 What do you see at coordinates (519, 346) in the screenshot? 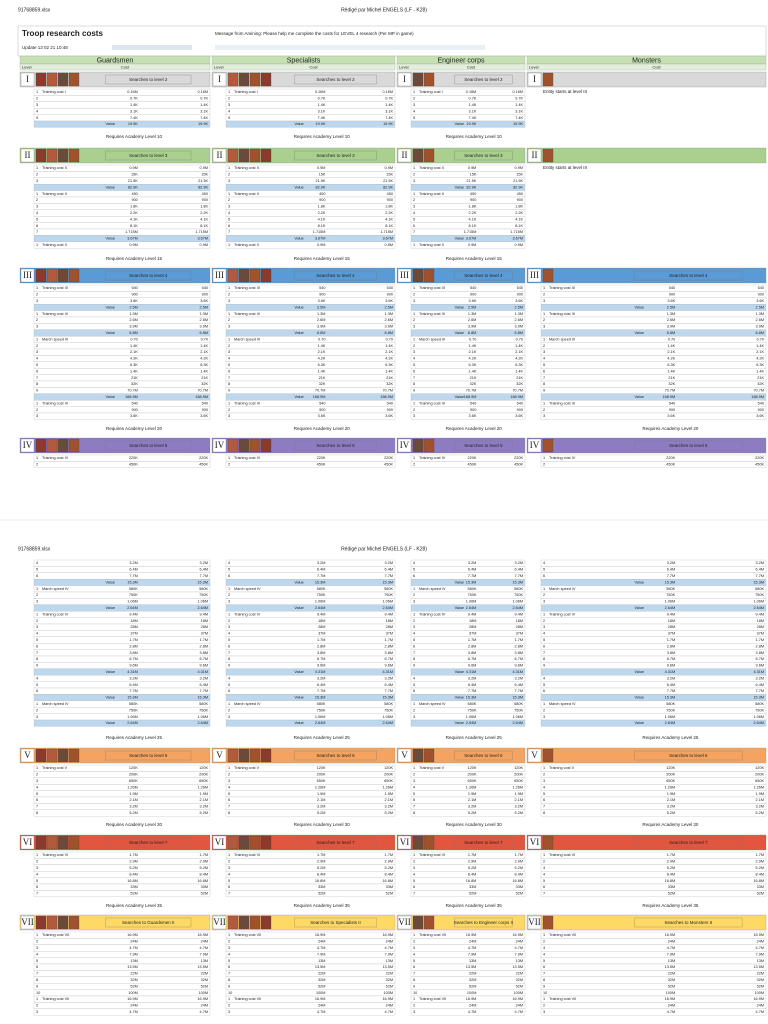
I see `row-value: 1.4K` at bounding box center [519, 346].